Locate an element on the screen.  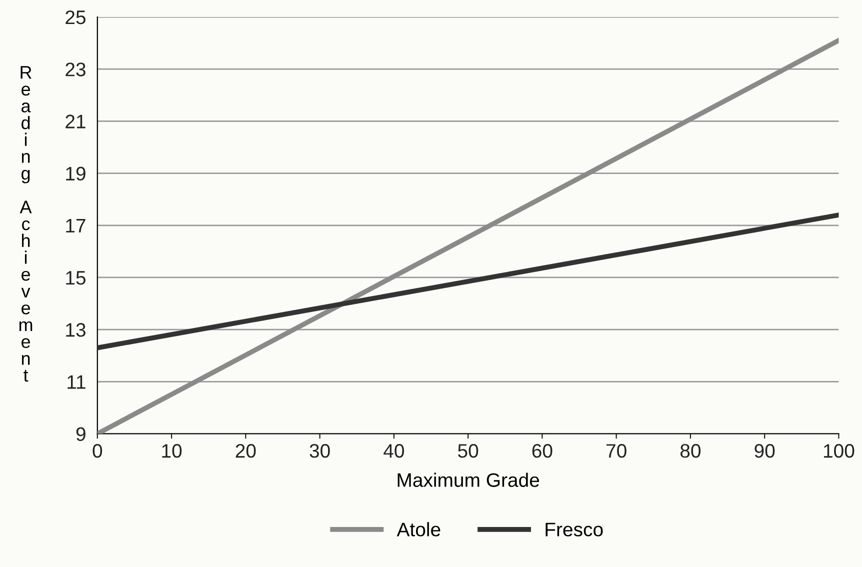
y-tick-label: 11 is located at coordinates (77, 382).